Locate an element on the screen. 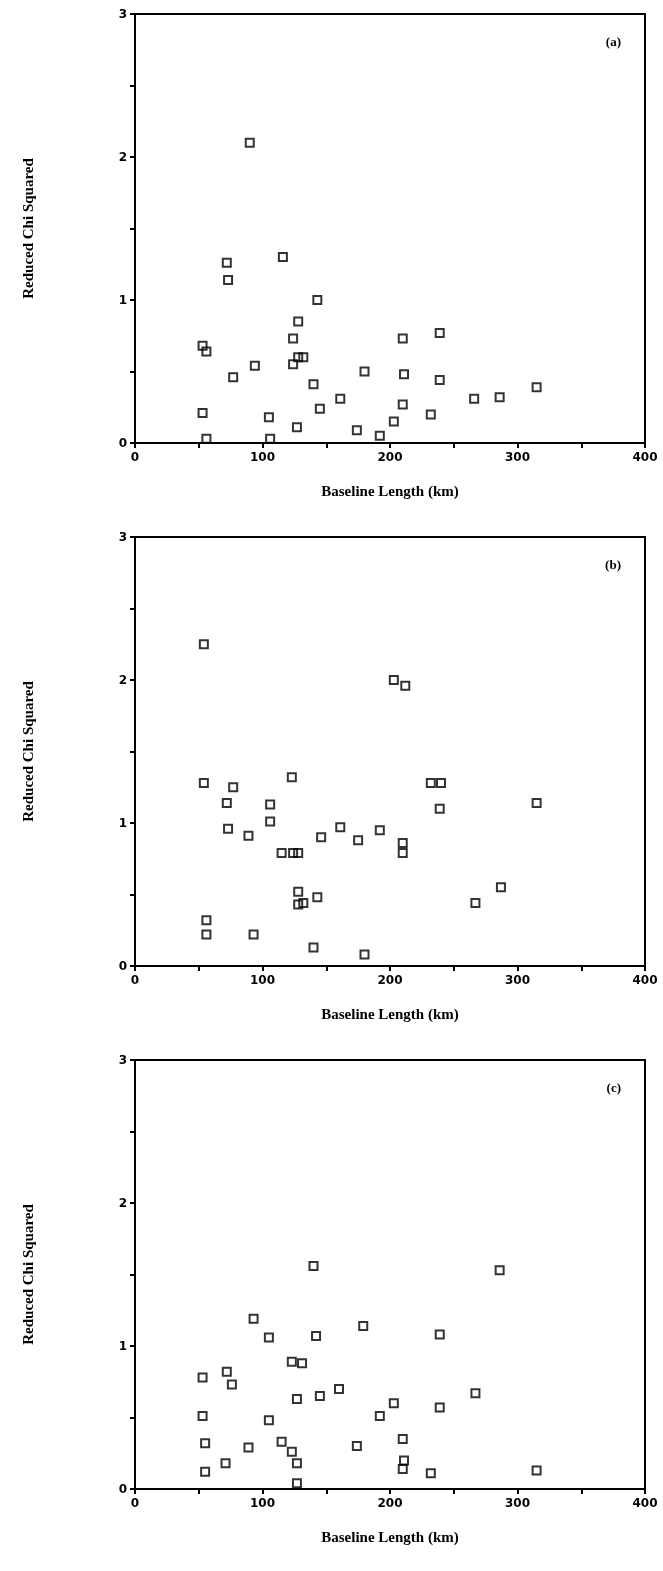  y-axis-title: Reduced Chi Squared is located at coordinates (27, 1274).